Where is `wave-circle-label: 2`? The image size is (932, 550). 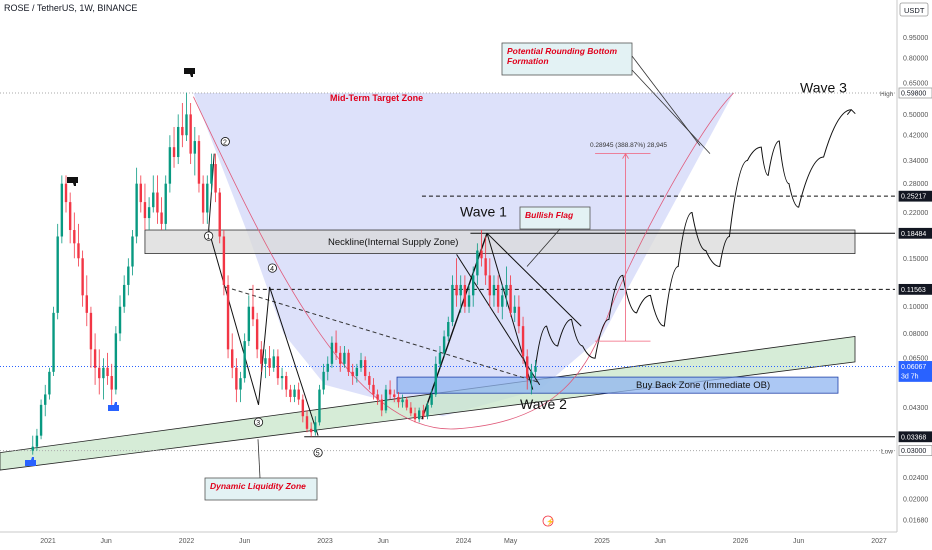
wave-circle-label: 2 is located at coordinates (225, 142).